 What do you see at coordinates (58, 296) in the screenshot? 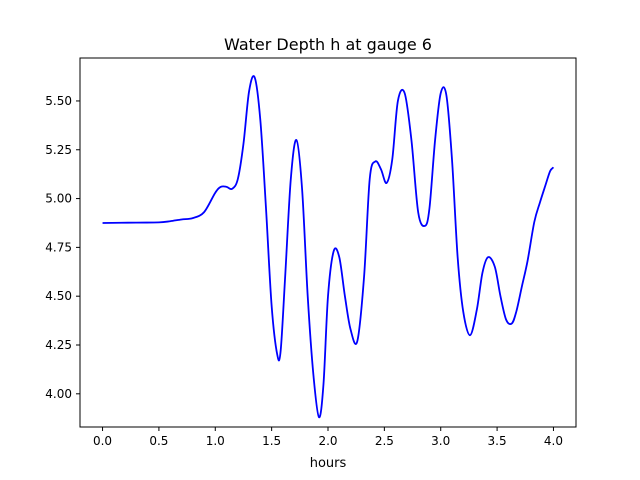
I see `y-tick-label: 4.50` at bounding box center [58, 296].